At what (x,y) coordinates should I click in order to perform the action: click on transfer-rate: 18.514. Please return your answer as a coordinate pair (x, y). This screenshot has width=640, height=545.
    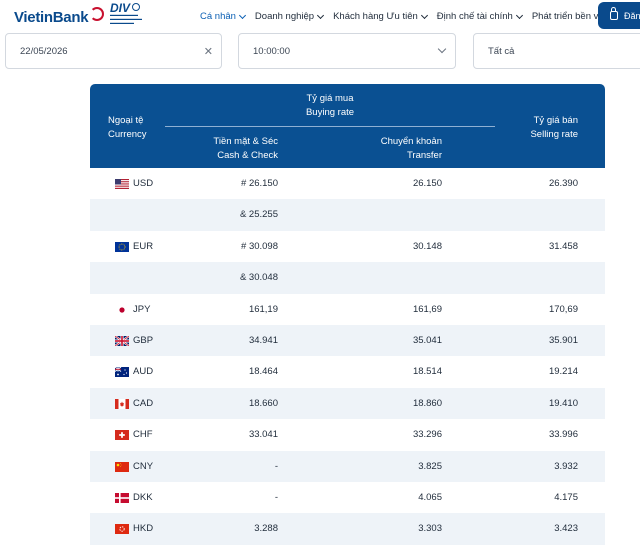
    Looking at the image, I should click on (427, 372).